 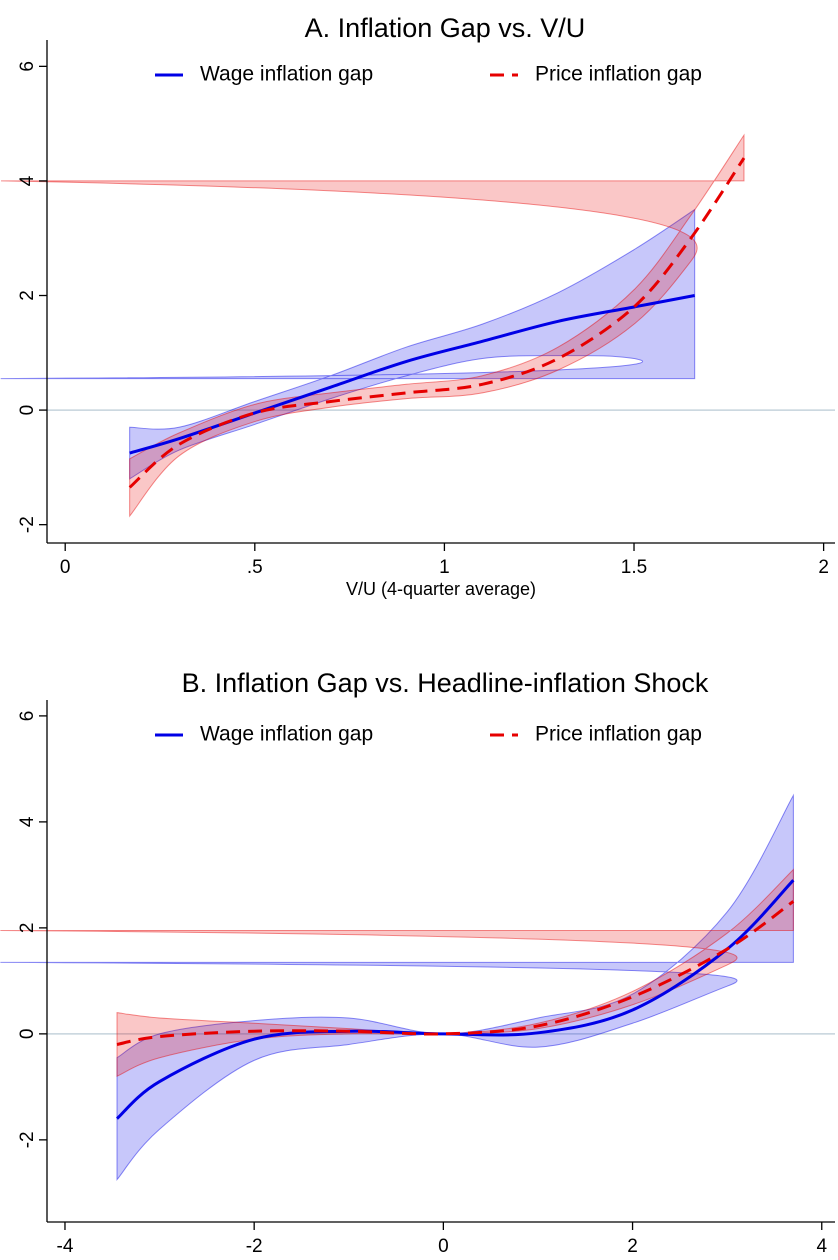 I want to click on x-tick-label: -2, so click(x=254, y=1246).